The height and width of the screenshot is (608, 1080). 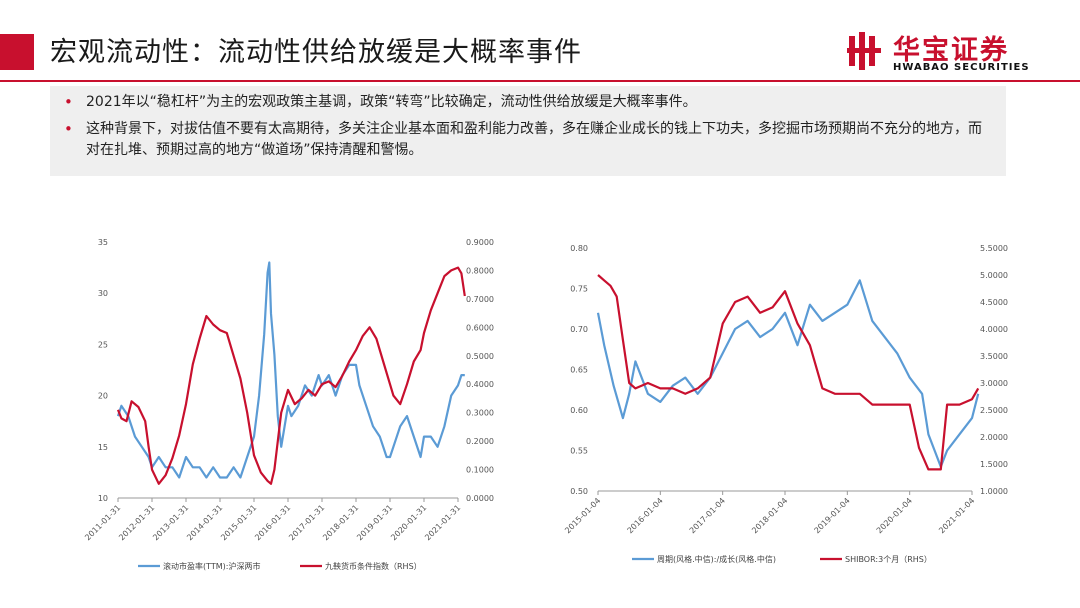 What do you see at coordinates (579, 370) in the screenshot?
I see `left-axis-tick-label: 0.65` at bounding box center [579, 370].